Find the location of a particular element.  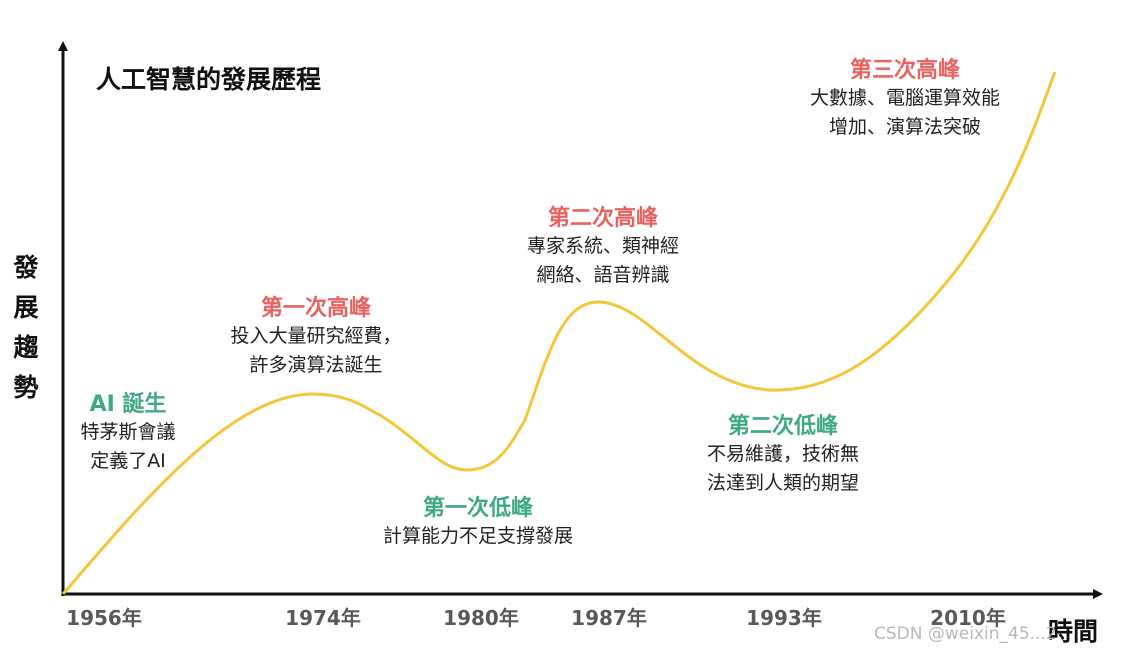

y-axis-label: 發 展 趨 勢 is located at coordinates (26, 328).